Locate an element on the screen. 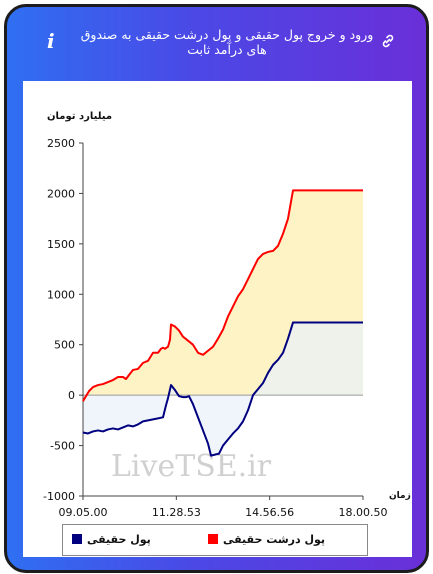  legend-swatch-big-real-money is located at coordinates (213, 539).